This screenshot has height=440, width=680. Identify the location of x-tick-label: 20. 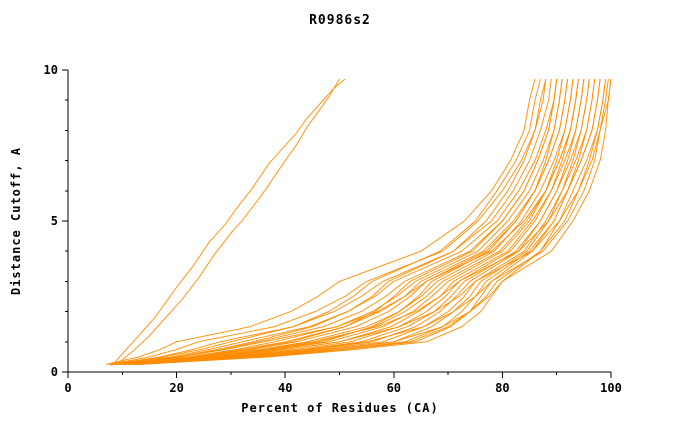
(176, 388).